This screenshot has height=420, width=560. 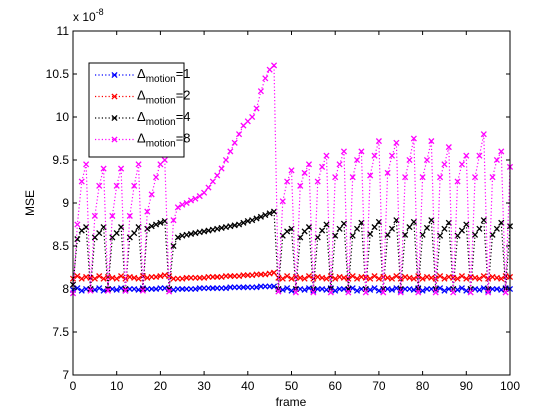 What do you see at coordinates (161, 386) in the screenshot?
I see `x-tick-label: 20` at bounding box center [161, 386].